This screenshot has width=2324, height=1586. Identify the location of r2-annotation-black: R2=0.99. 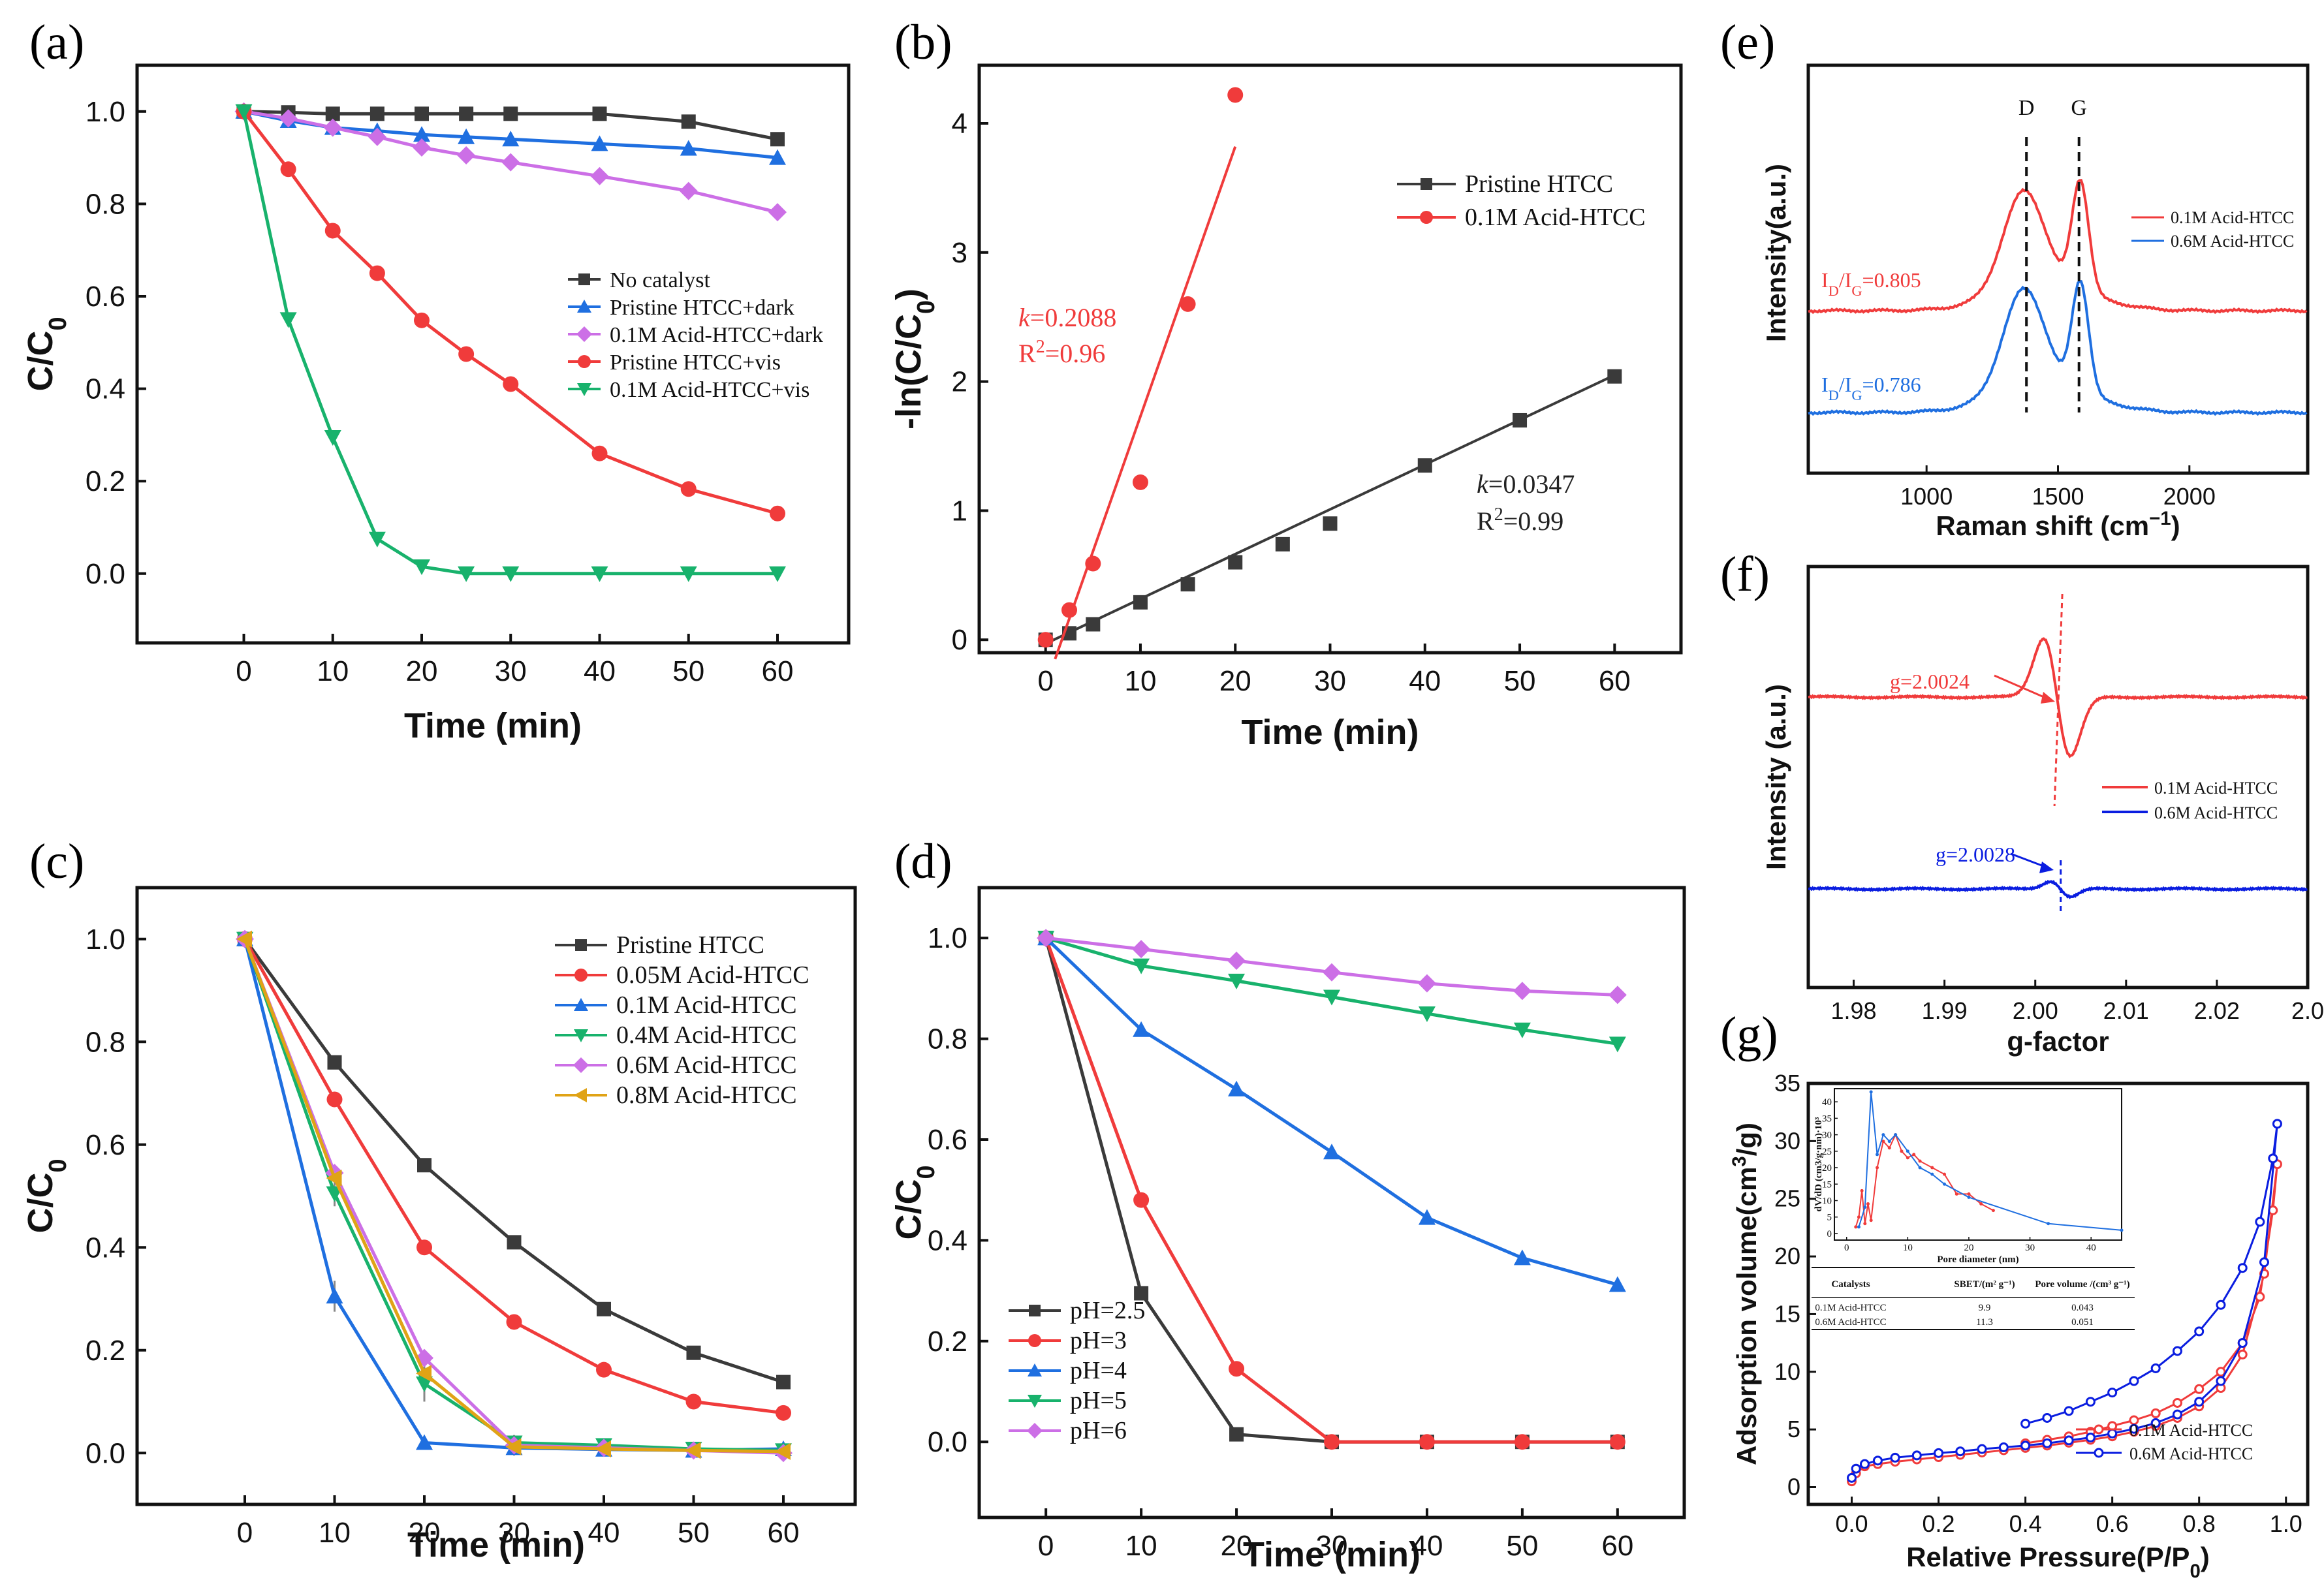
(1520, 520).